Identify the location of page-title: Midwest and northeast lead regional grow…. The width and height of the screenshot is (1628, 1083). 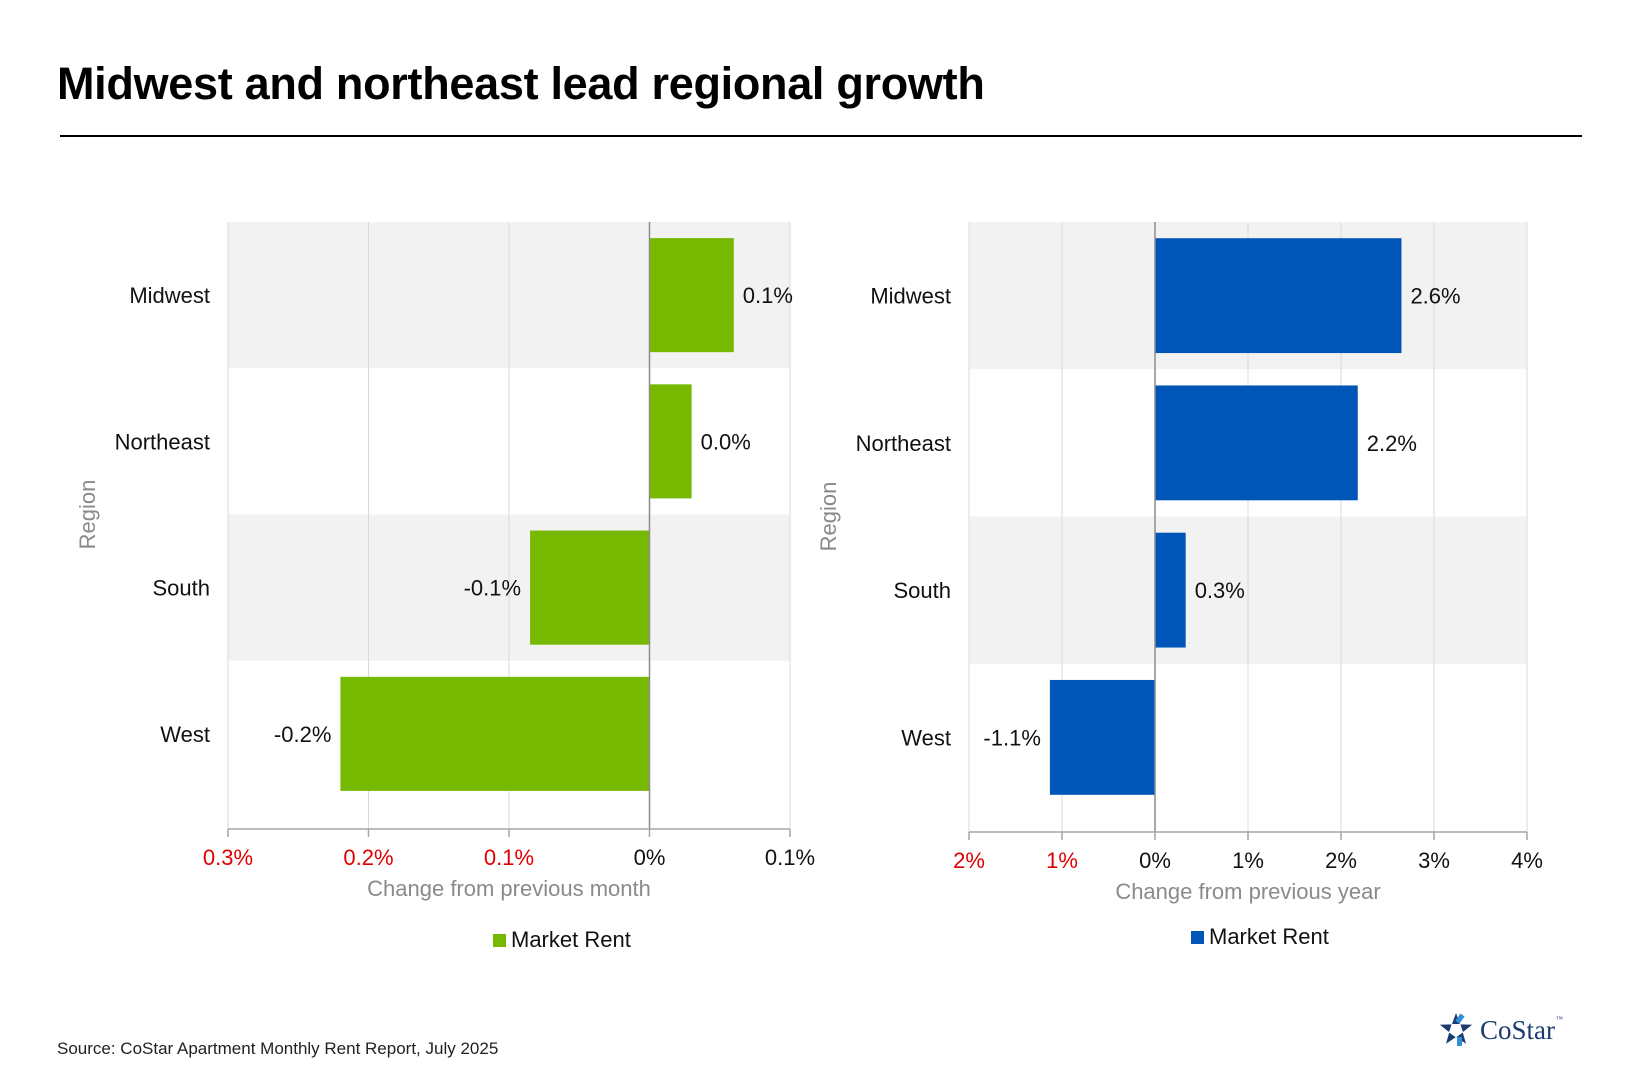
(521, 83).